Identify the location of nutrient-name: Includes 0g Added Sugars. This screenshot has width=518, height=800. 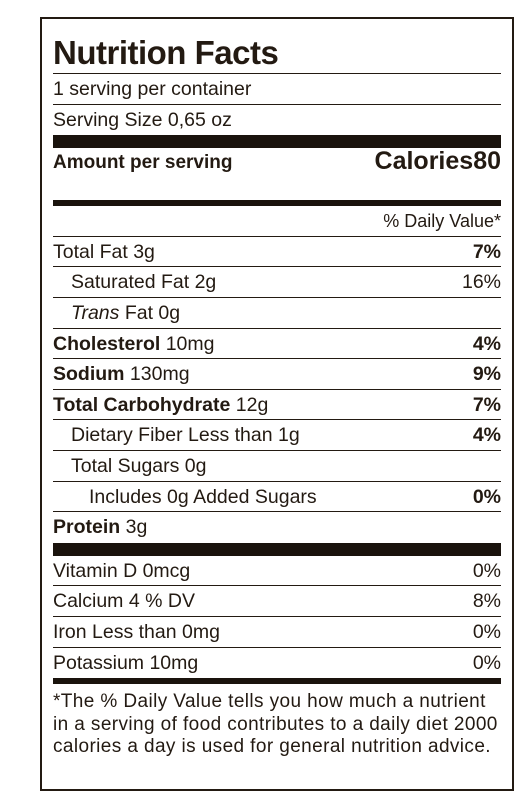
(203, 496).